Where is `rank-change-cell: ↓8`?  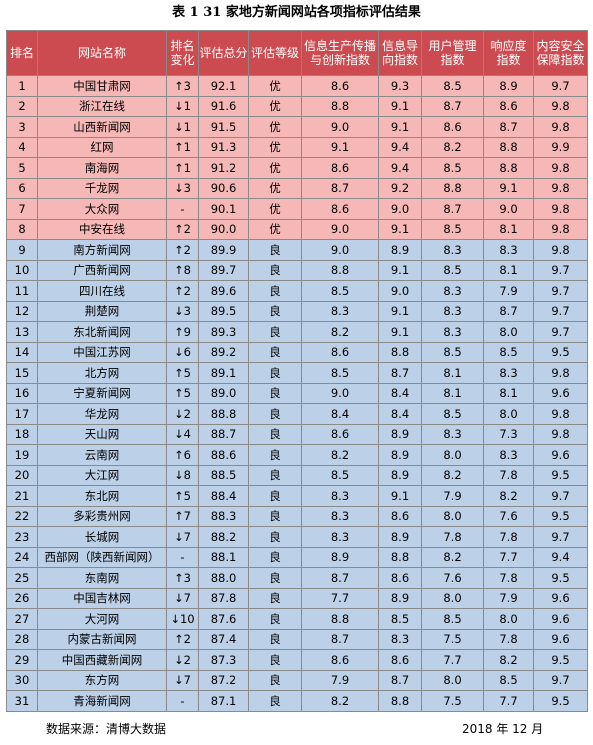 rank-change-cell: ↓8 is located at coordinates (182, 475).